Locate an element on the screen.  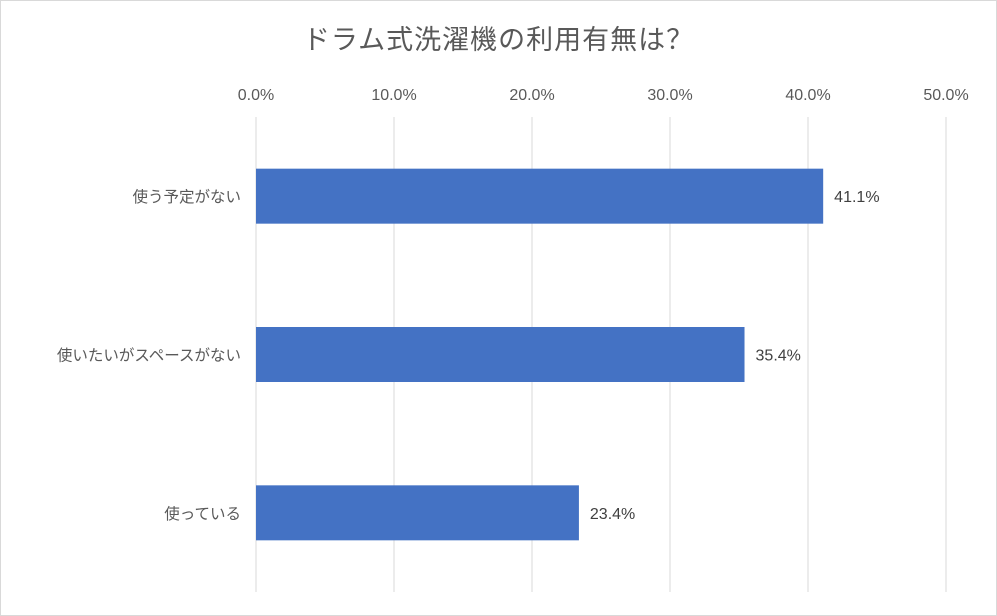
chart-title: ドラム式洗濯機の利用有無は？ is located at coordinates (498, 40).